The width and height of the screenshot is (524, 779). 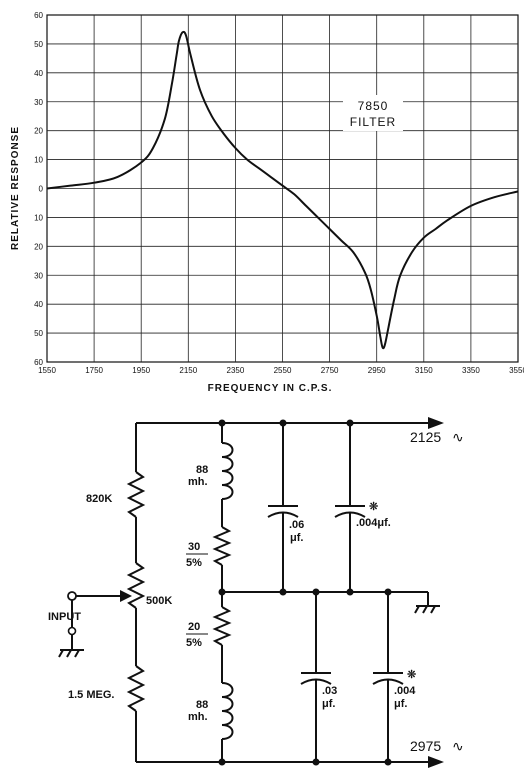 I want to click on annotation-line1: 7850, so click(x=373, y=106).